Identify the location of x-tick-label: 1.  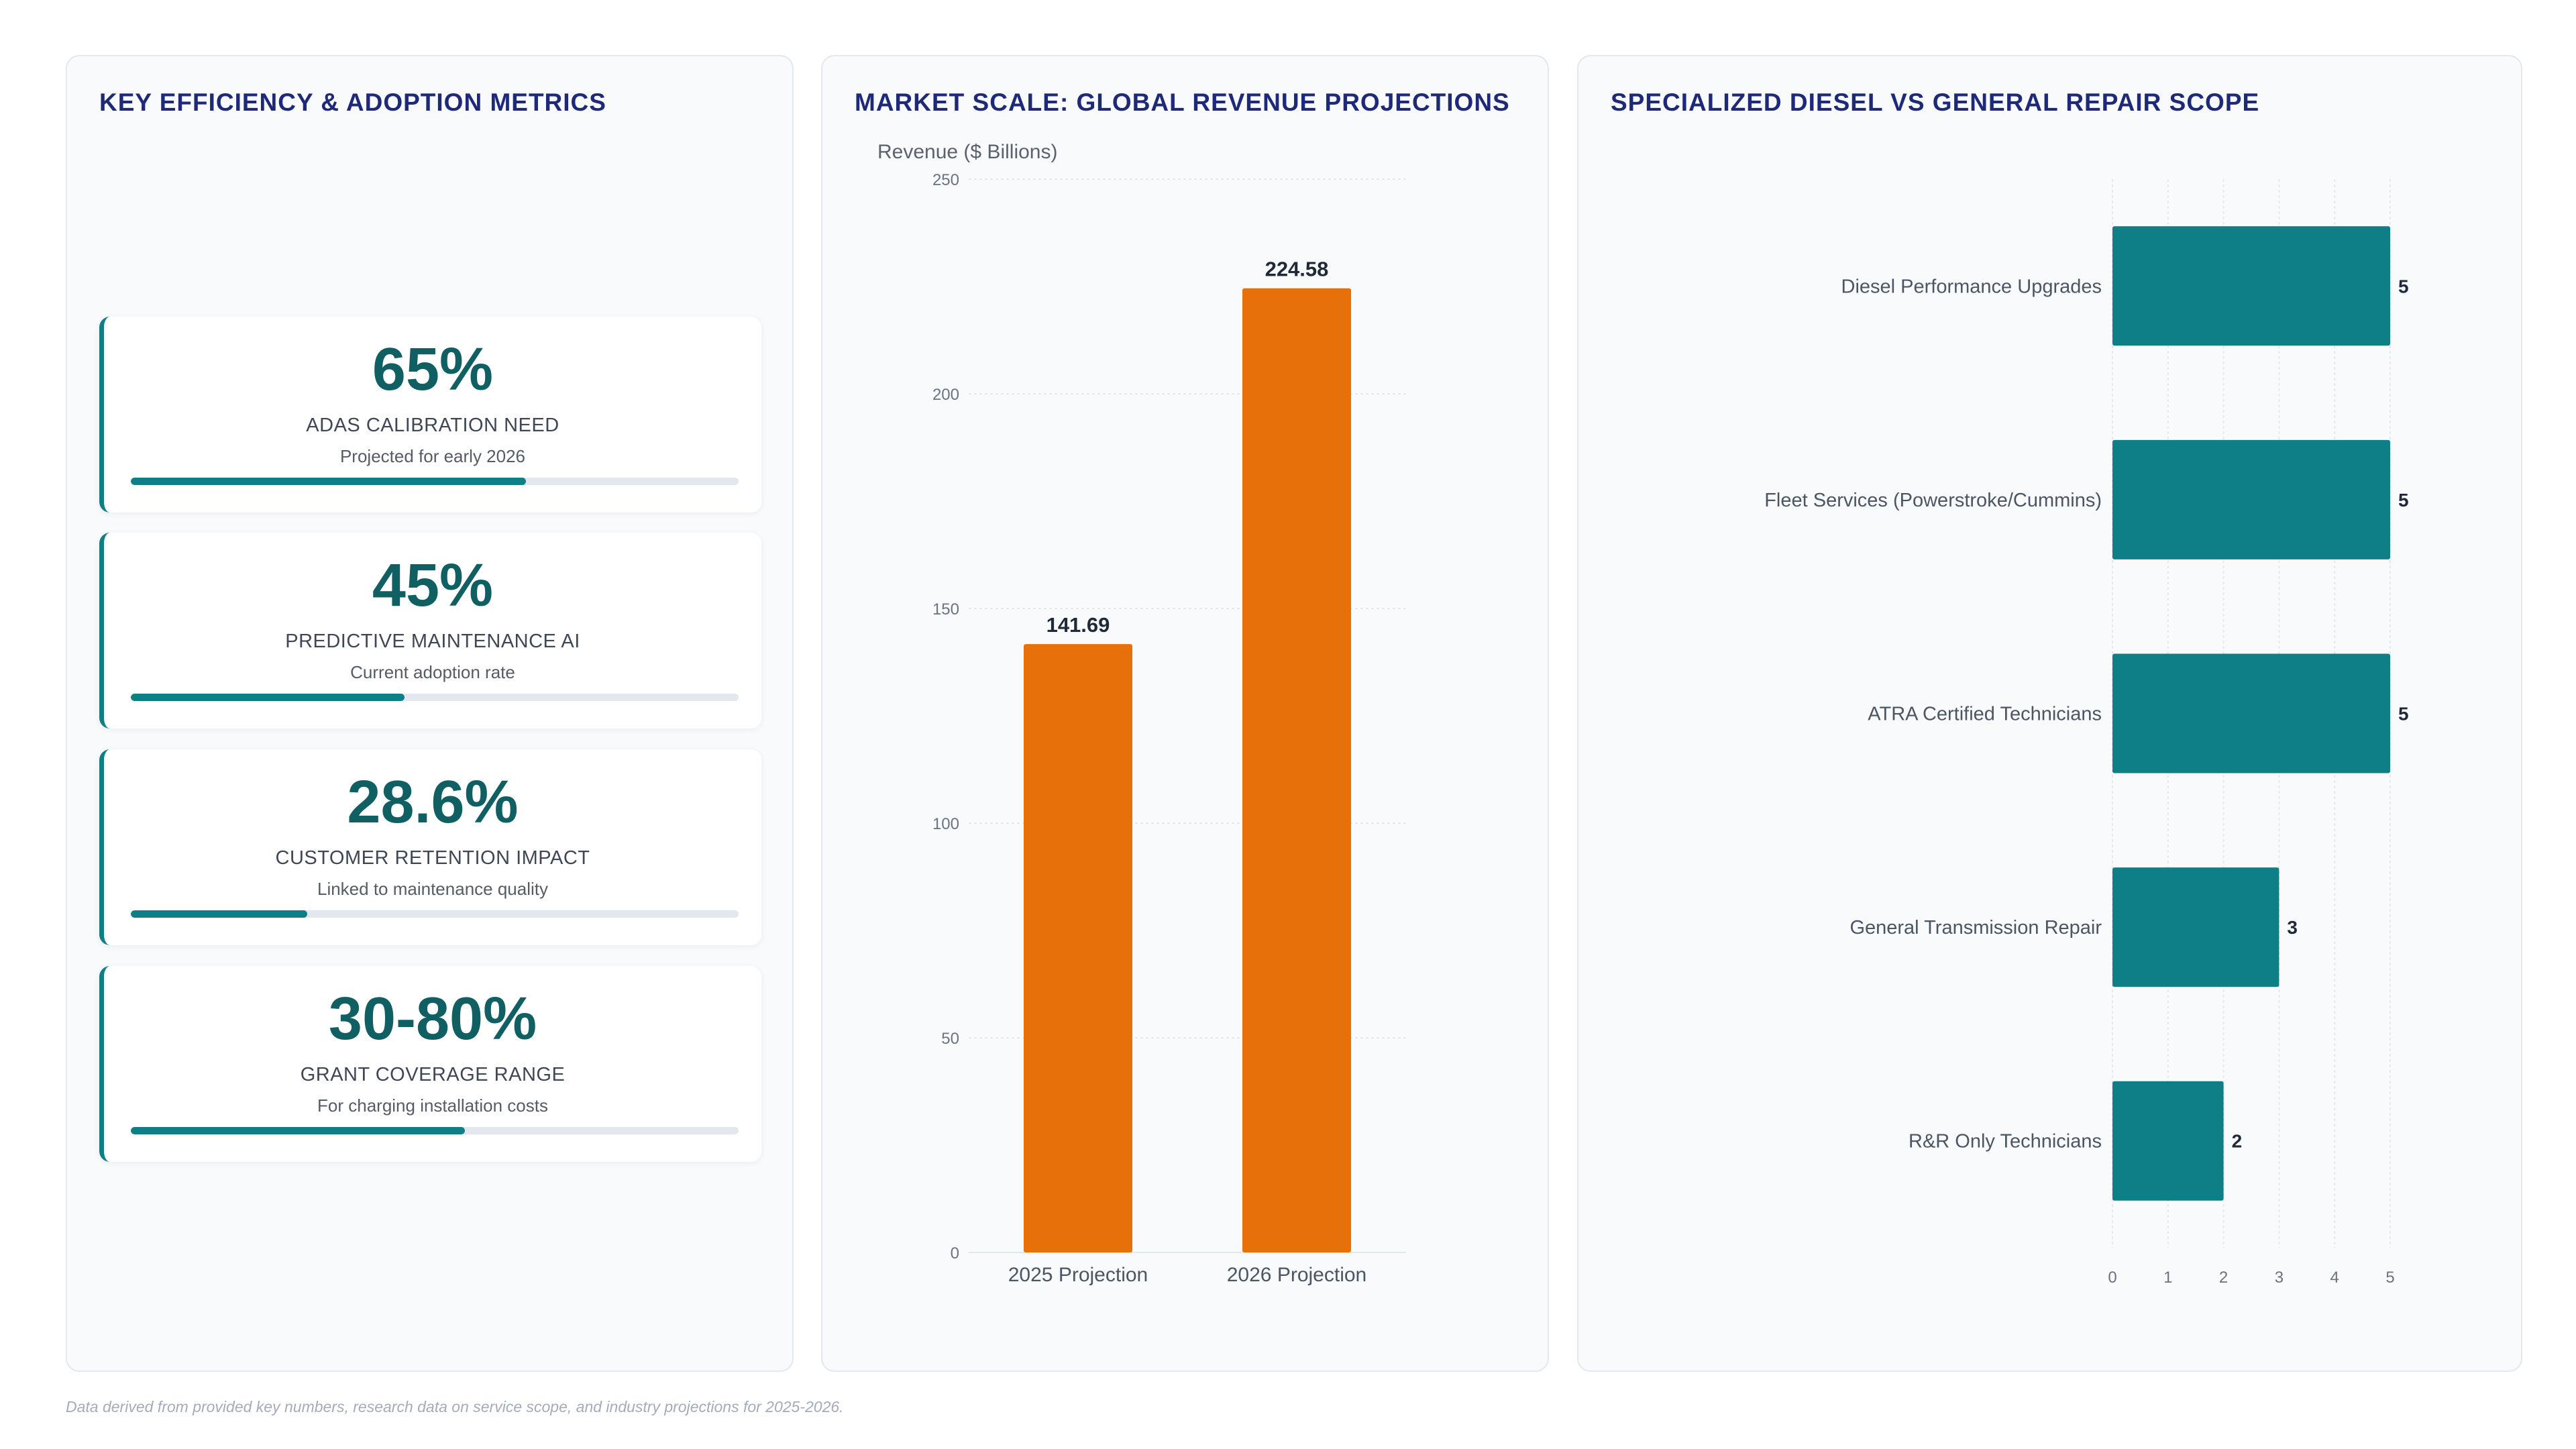
(2167, 1278).